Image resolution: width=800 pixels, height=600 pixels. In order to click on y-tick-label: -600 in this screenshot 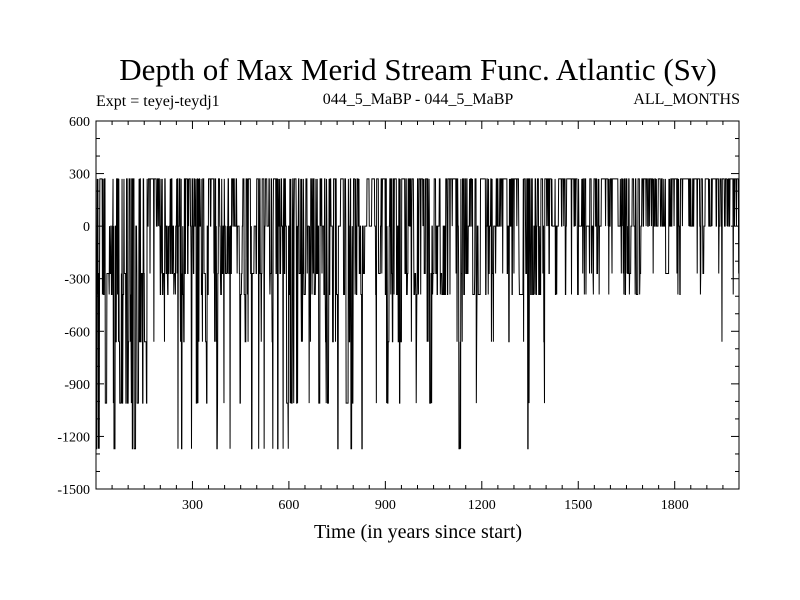, I will do `click(77, 332)`.